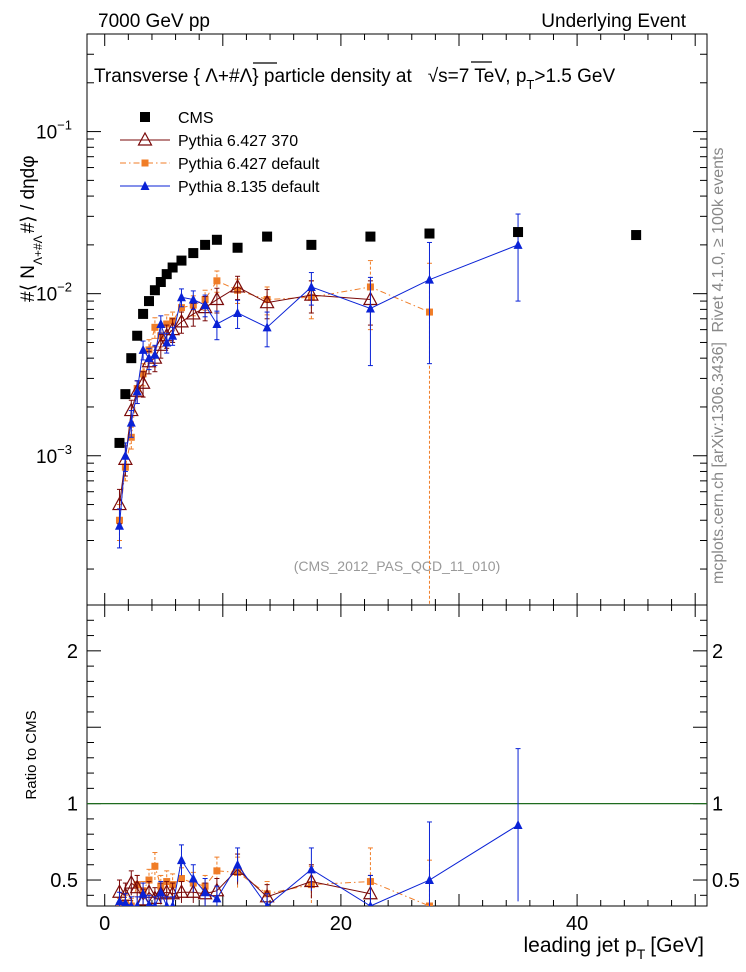 Image resolution: width=746 pixels, height=972 pixels. I want to click on header-right: Underlying Event, so click(613, 21).